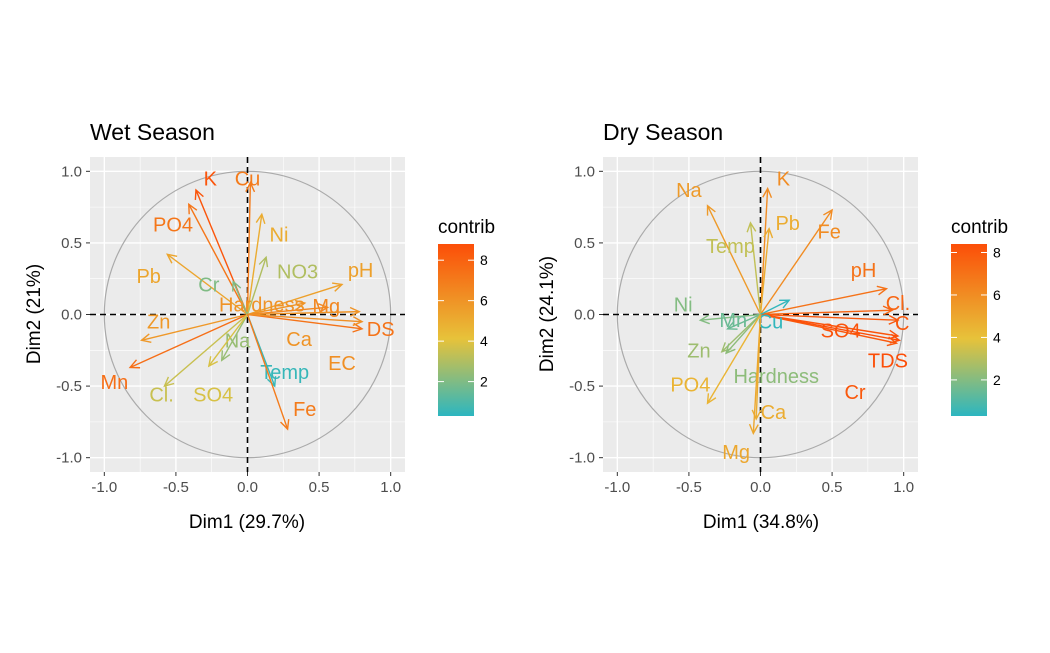  I want to click on variable-cu: Cu, so click(774, 316).